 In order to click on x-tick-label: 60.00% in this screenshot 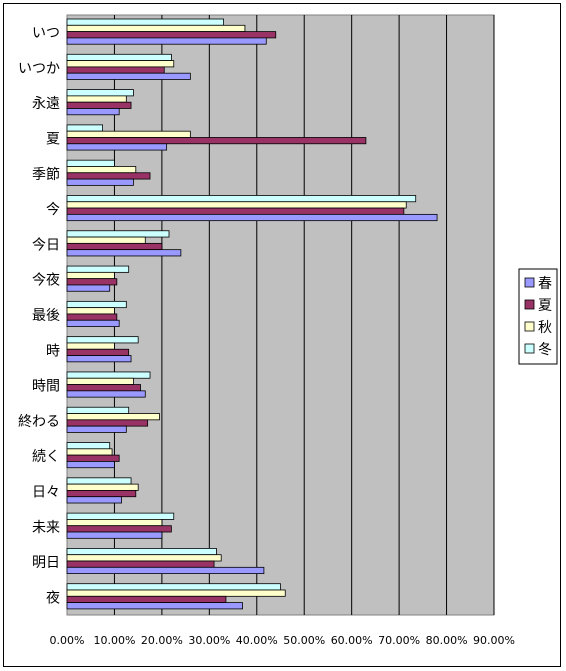, I will do `click(352, 640)`.